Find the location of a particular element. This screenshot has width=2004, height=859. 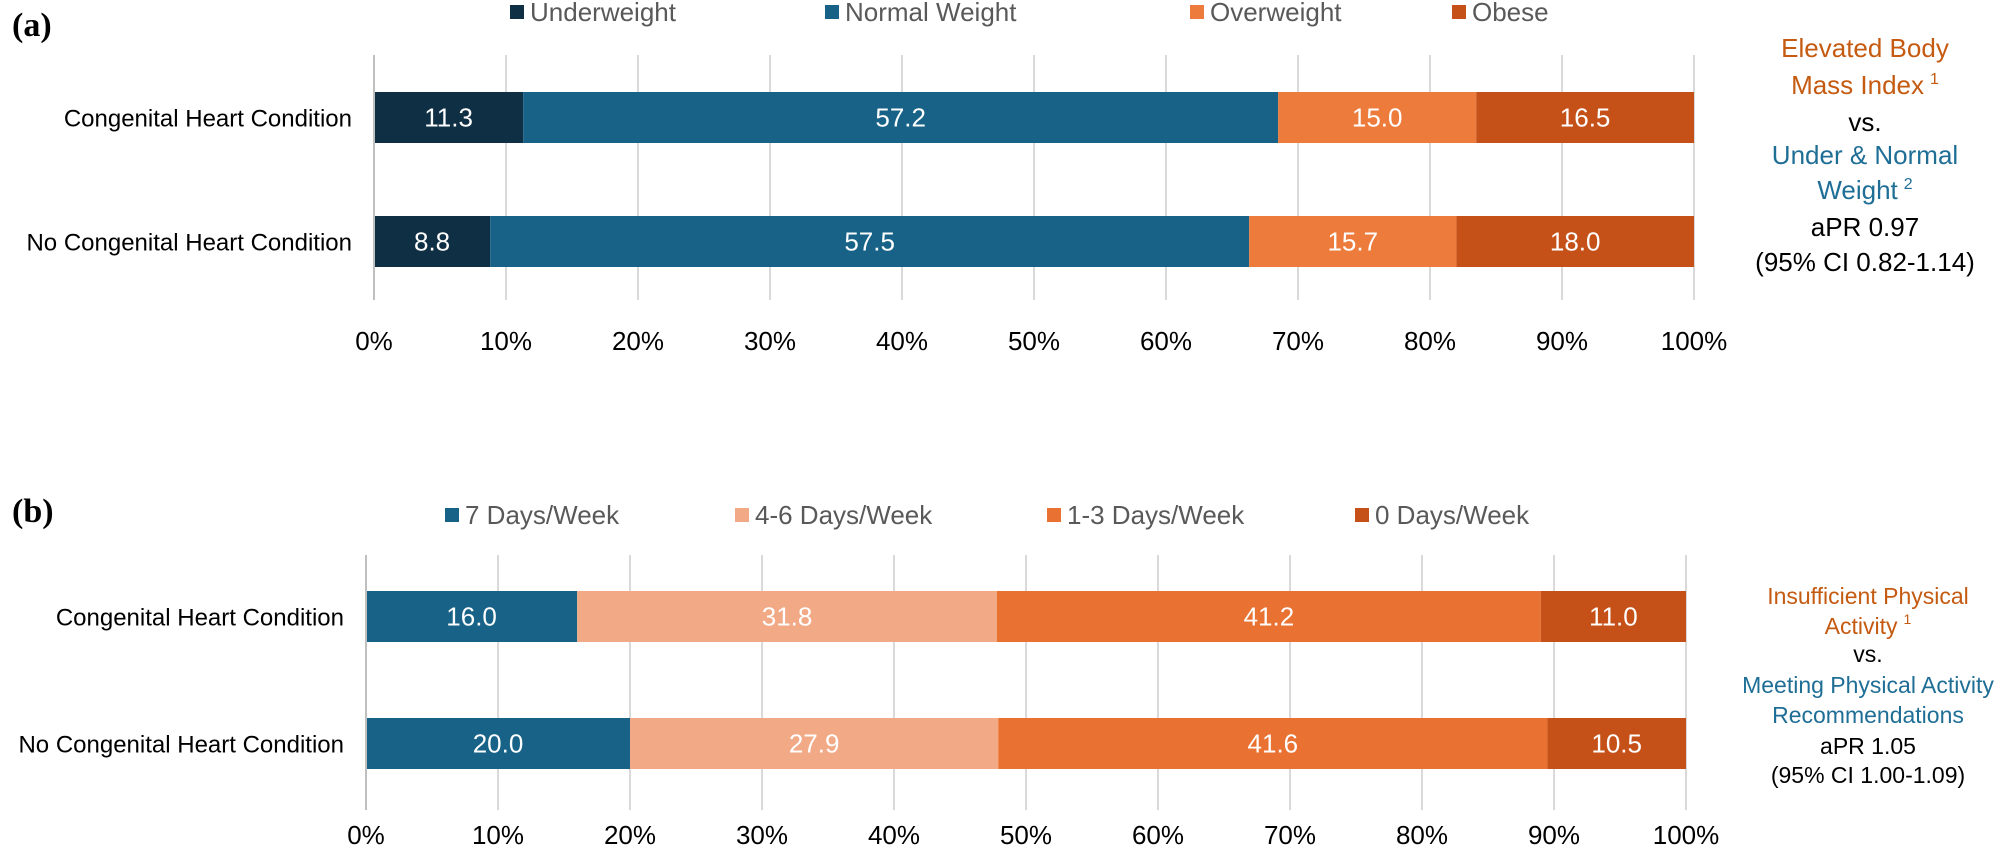

data-label: 18.0 is located at coordinates (1575, 242).